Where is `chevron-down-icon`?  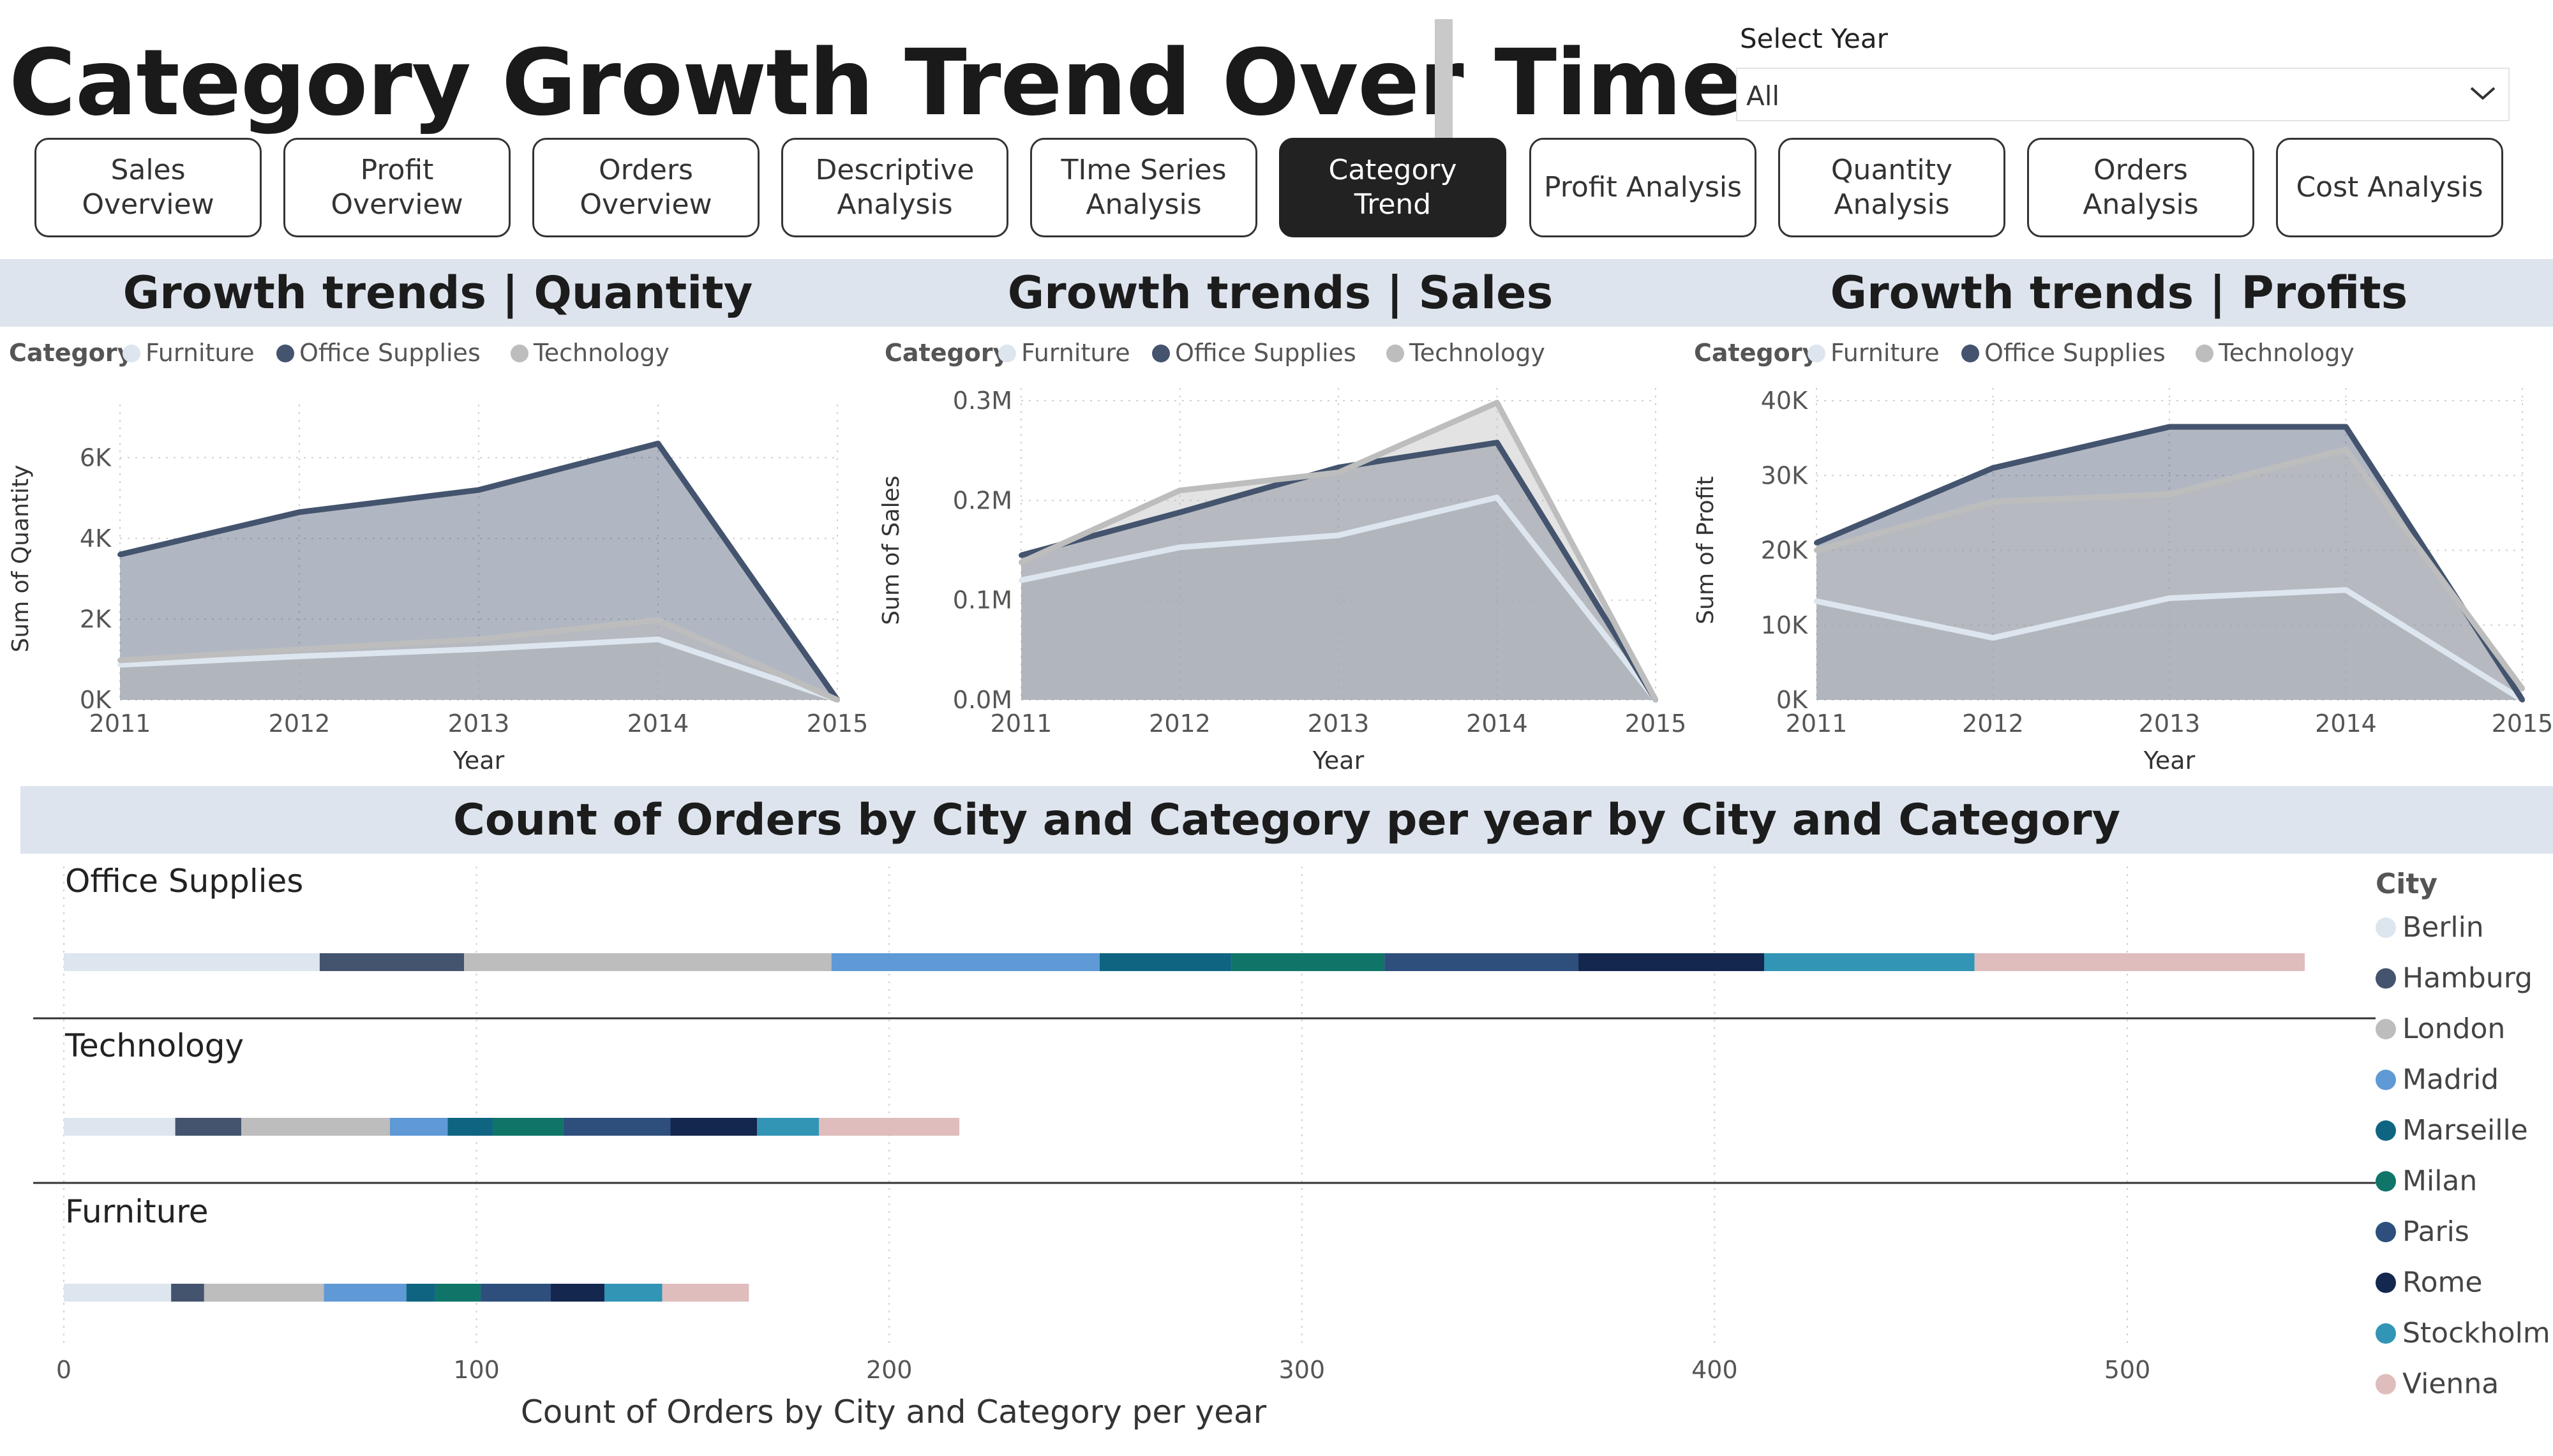 chevron-down-icon is located at coordinates (2482, 93).